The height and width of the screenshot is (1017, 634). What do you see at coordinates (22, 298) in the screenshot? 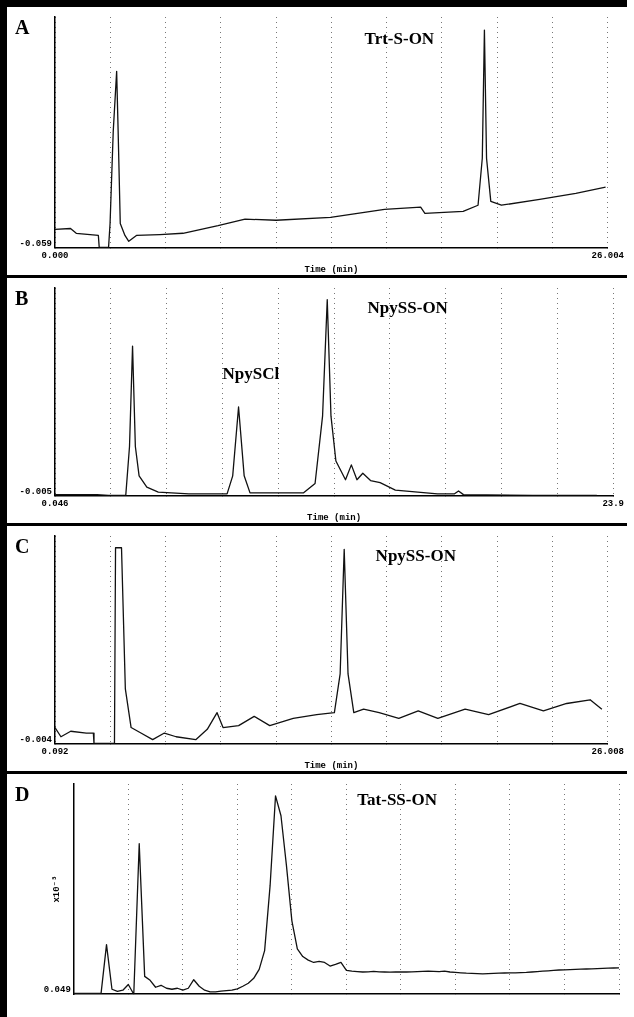
I see `chart-title: B` at bounding box center [22, 298].